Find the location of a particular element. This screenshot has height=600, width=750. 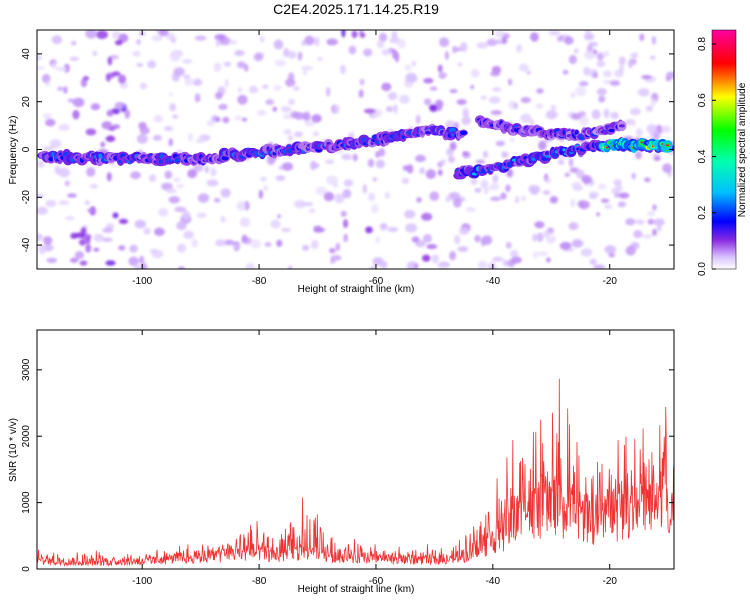

colorbar-label: Normalized spectral amplitude is located at coordinates (742, 149).